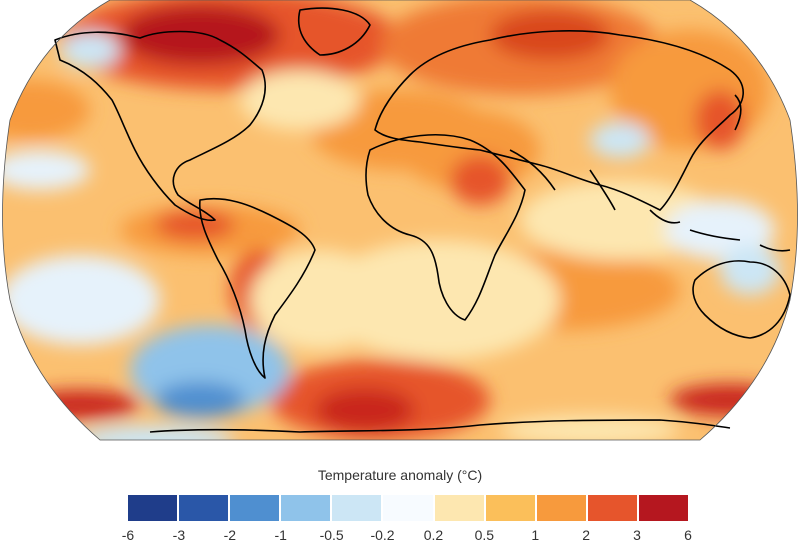  Describe the element at coordinates (688, 535) in the screenshot. I see `legend-tick-label: 6` at that location.